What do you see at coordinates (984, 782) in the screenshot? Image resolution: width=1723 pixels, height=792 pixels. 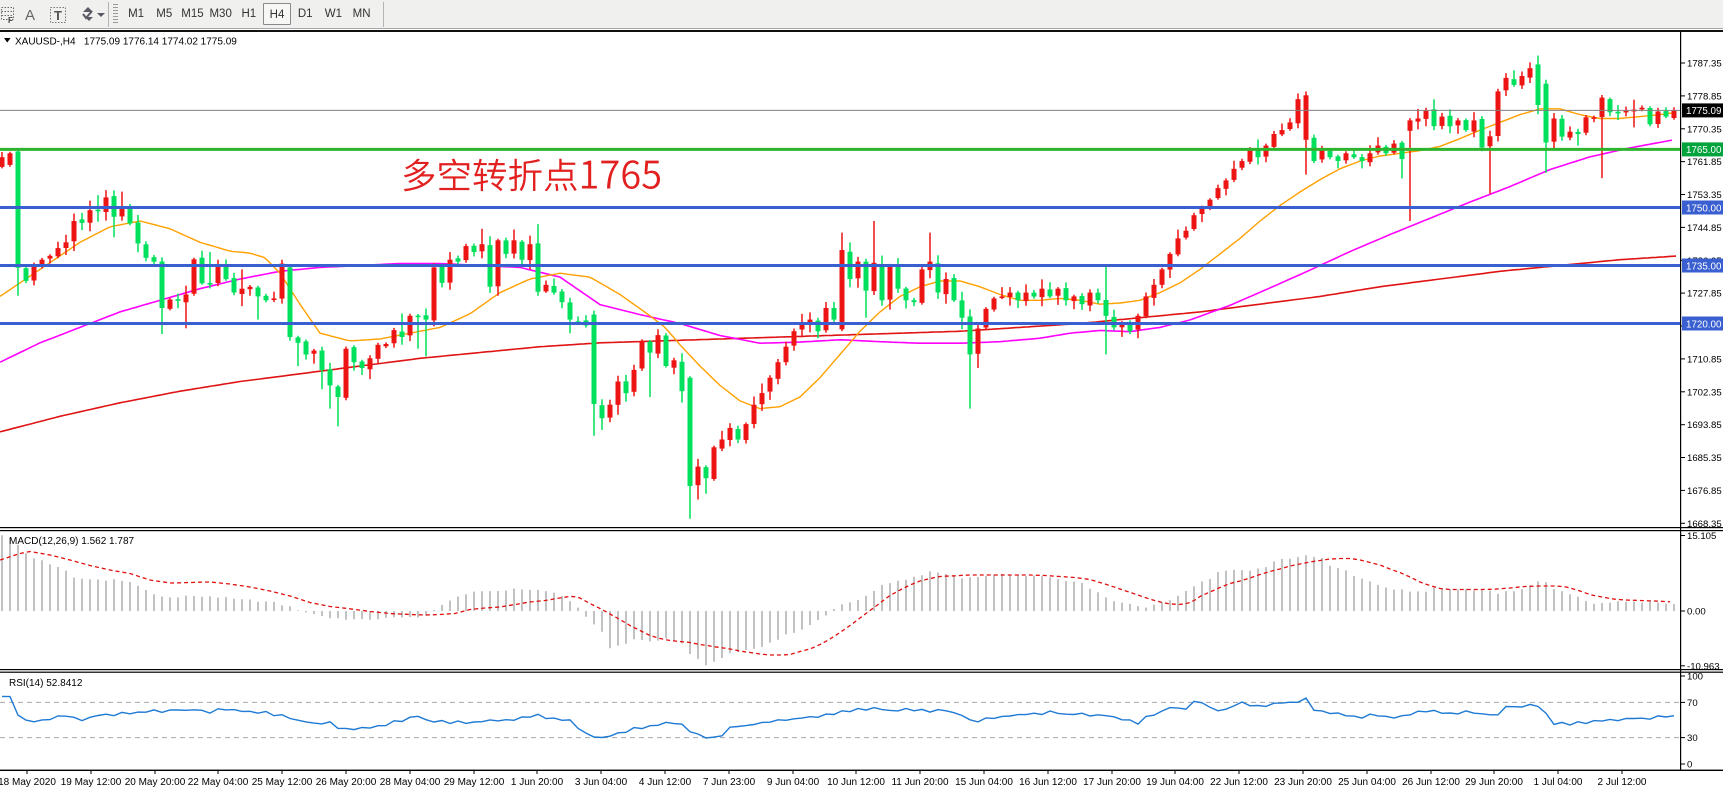 I see `svg-text: 15 Jun 04:00` at bounding box center [984, 782].